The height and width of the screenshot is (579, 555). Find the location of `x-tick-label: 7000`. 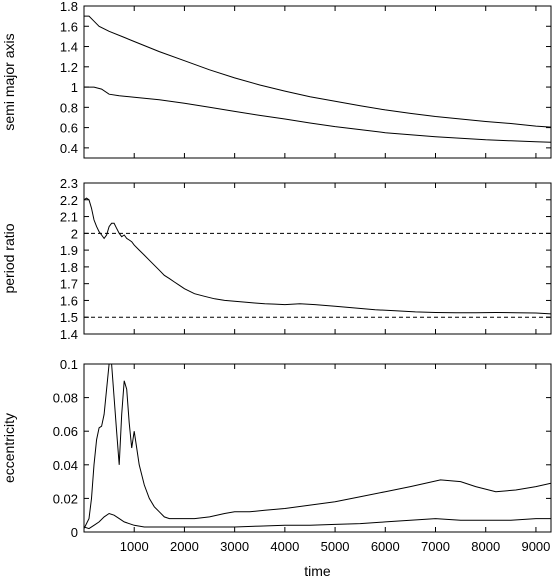

x-tick-label: 7000 is located at coordinates (435, 546).